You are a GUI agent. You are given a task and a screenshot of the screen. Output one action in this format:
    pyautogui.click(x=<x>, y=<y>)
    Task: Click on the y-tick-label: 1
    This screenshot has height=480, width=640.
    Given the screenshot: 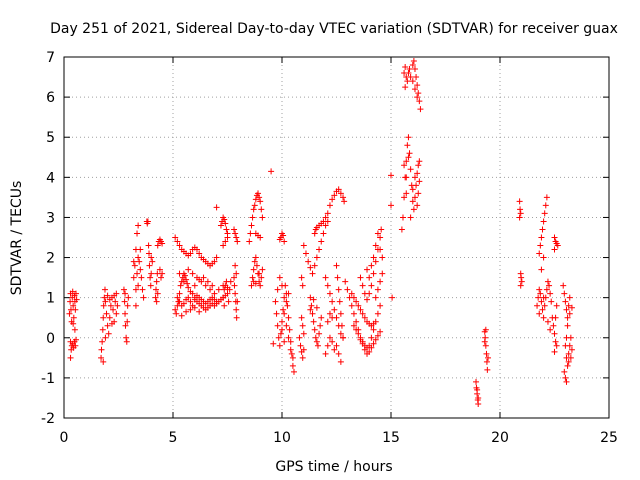 What is the action you would take?
    pyautogui.click(x=50, y=299)
    